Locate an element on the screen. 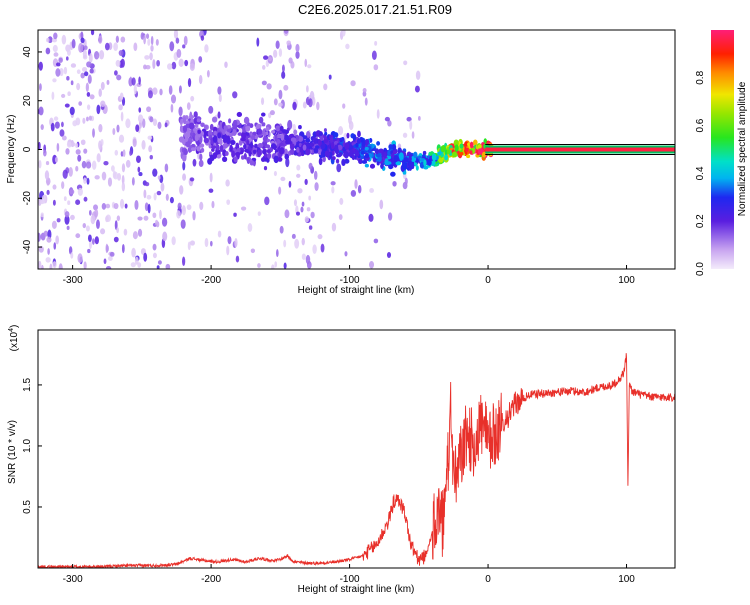 This screenshot has height=605, width=750. spectrogram-x-tick-label: -200 is located at coordinates (211, 280).